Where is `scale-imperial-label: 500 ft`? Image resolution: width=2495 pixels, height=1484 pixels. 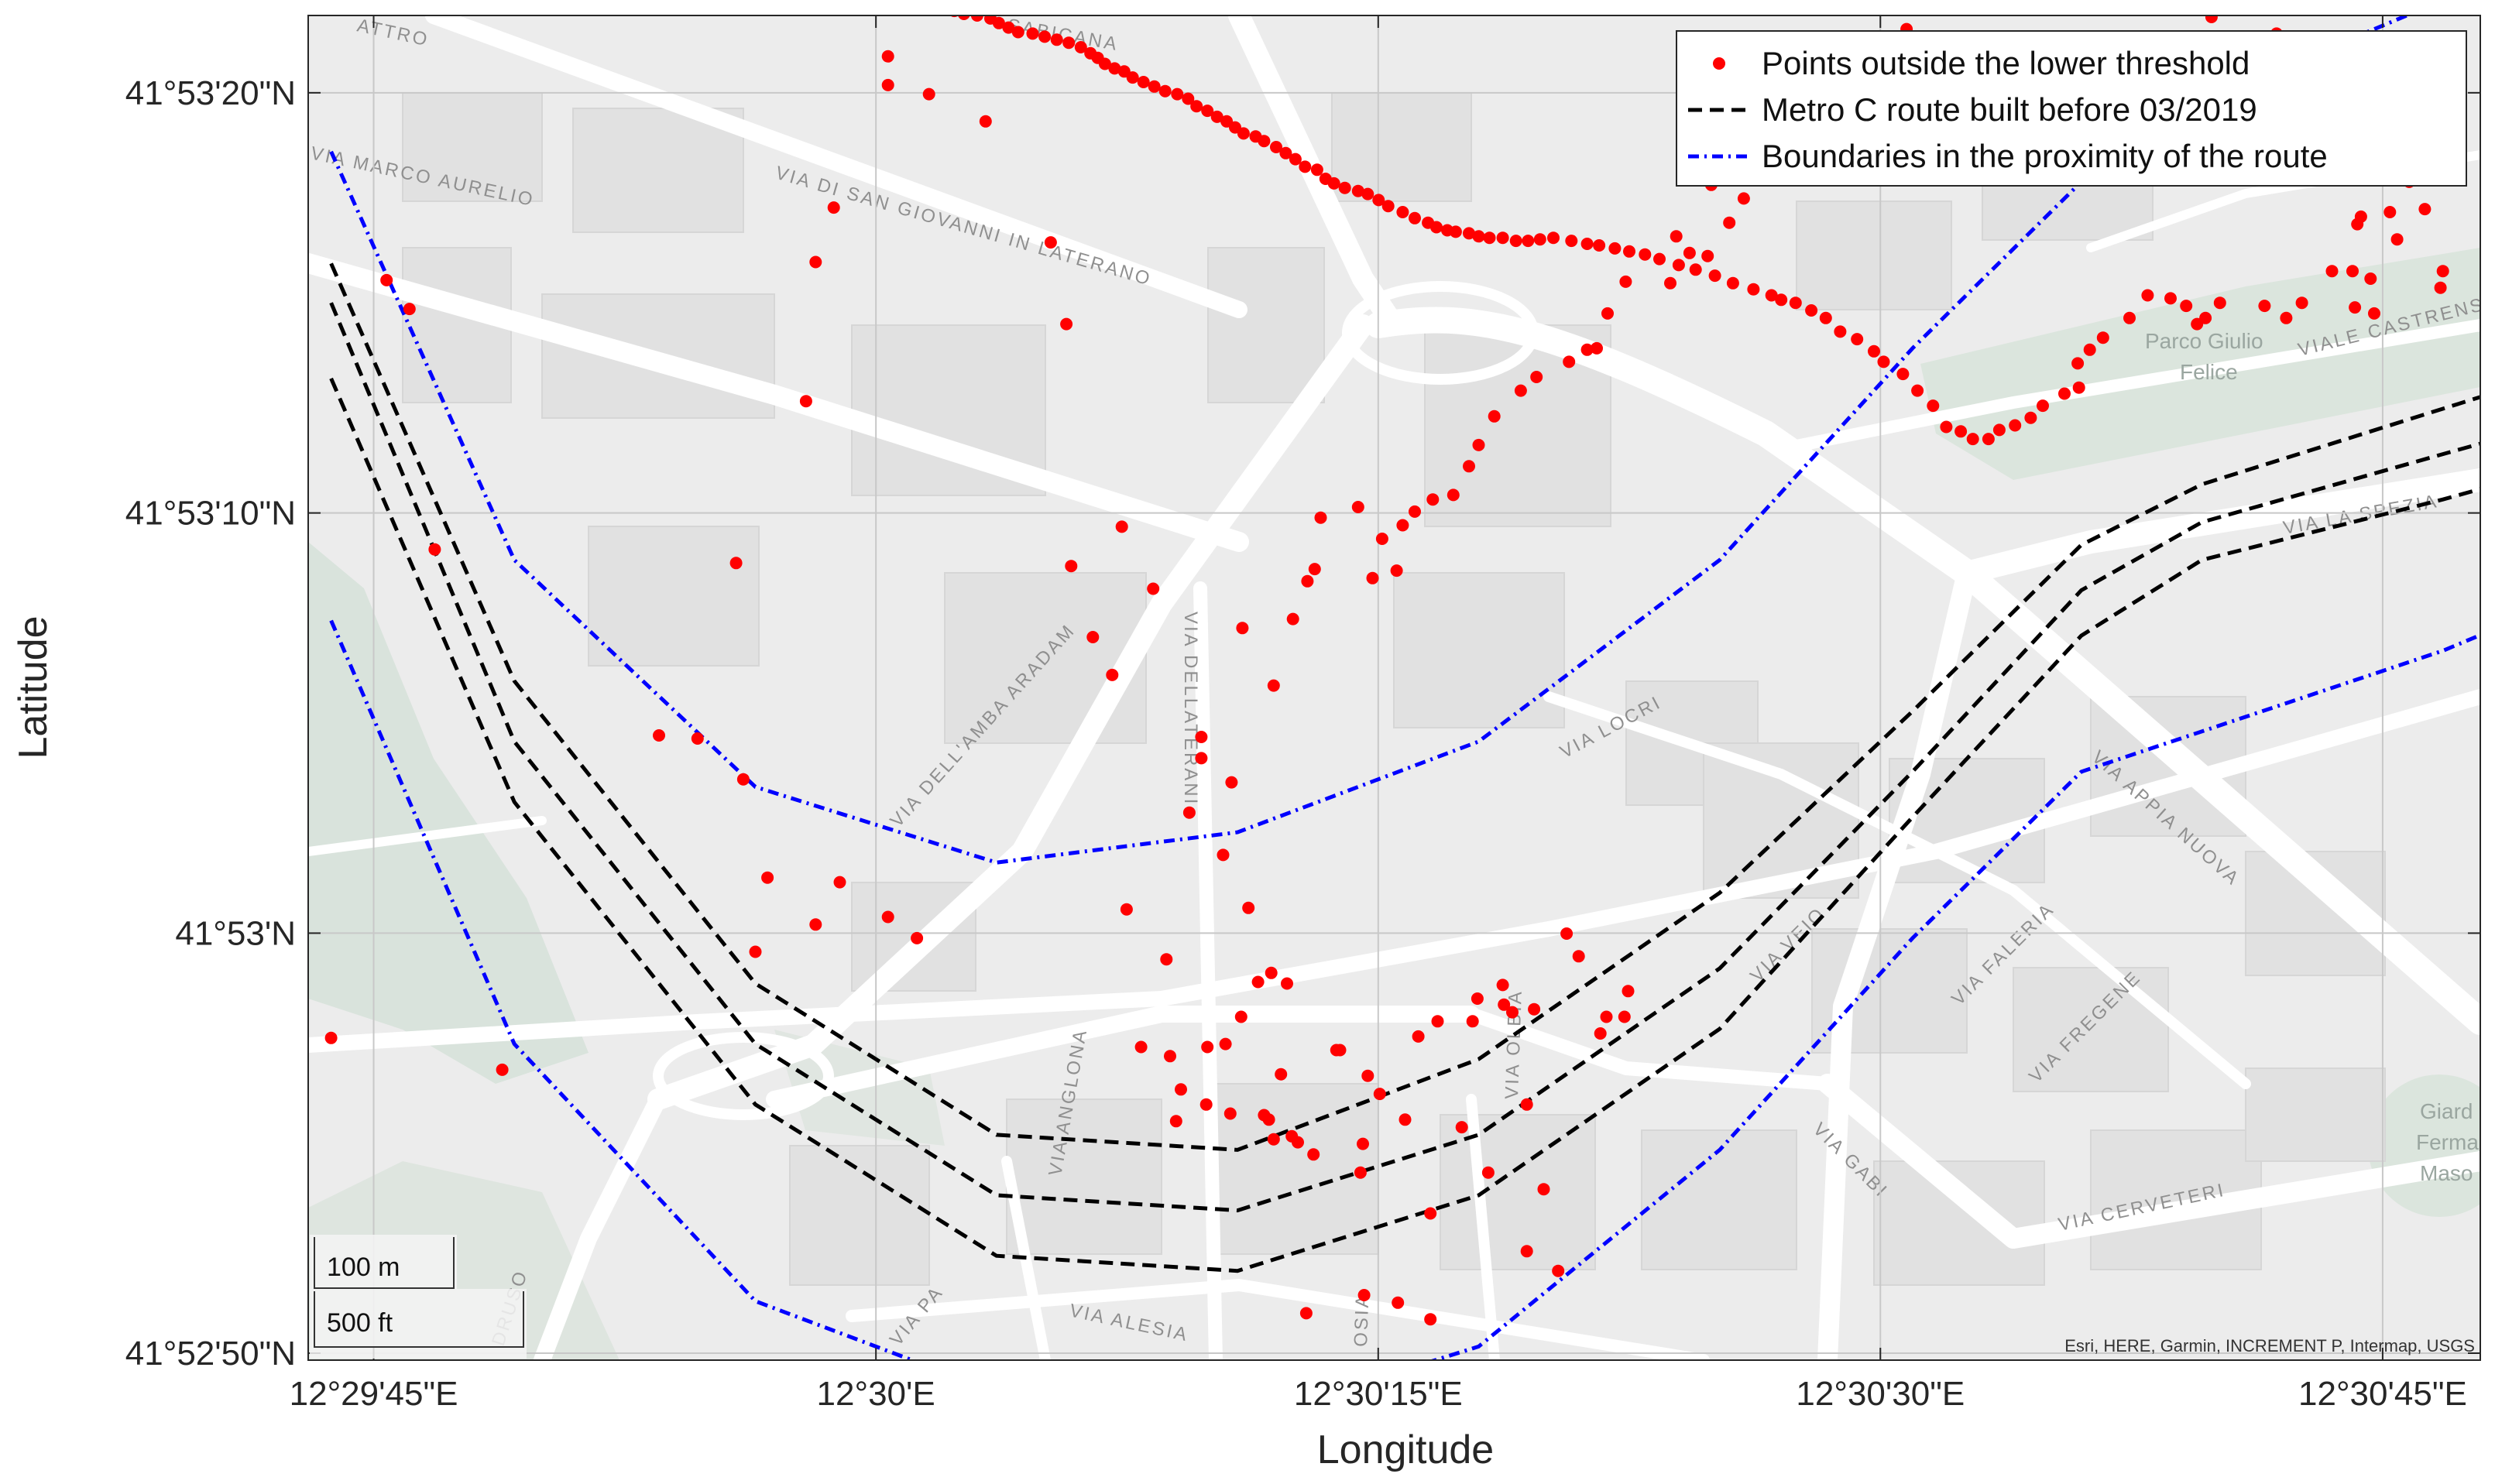 scale-imperial-label: 500 ft is located at coordinates (360, 1323).